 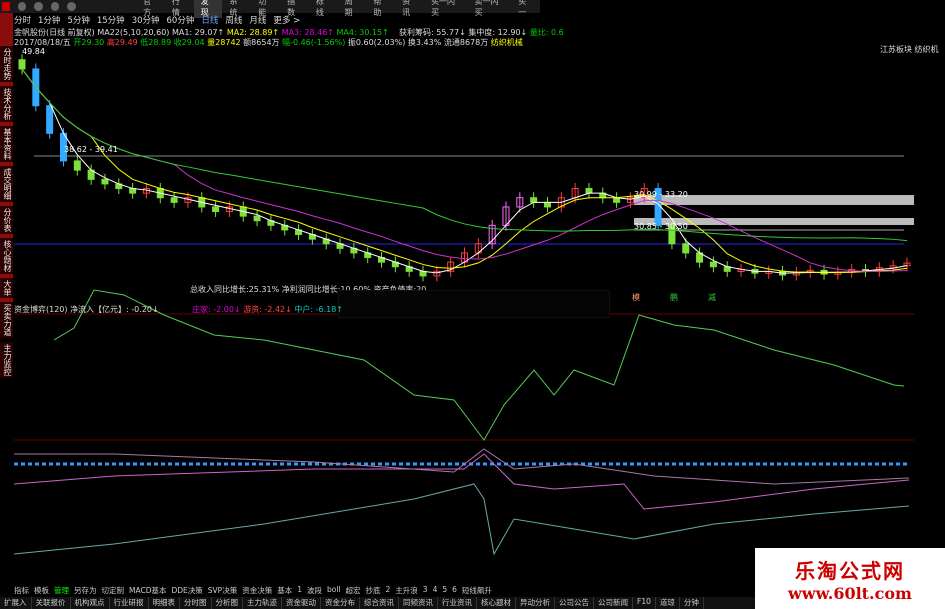 What do you see at coordinates (376, 42) in the screenshot?
I see `amplitude: 振0.60(2.03%)` at bounding box center [376, 42].